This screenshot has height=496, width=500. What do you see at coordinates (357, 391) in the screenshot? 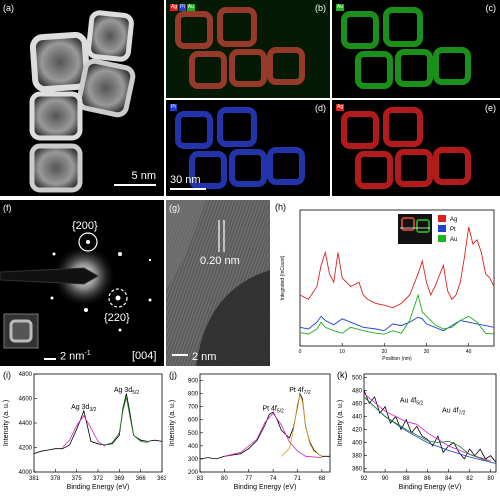
I see `y-tick-label: 480` at bounding box center [357, 391].